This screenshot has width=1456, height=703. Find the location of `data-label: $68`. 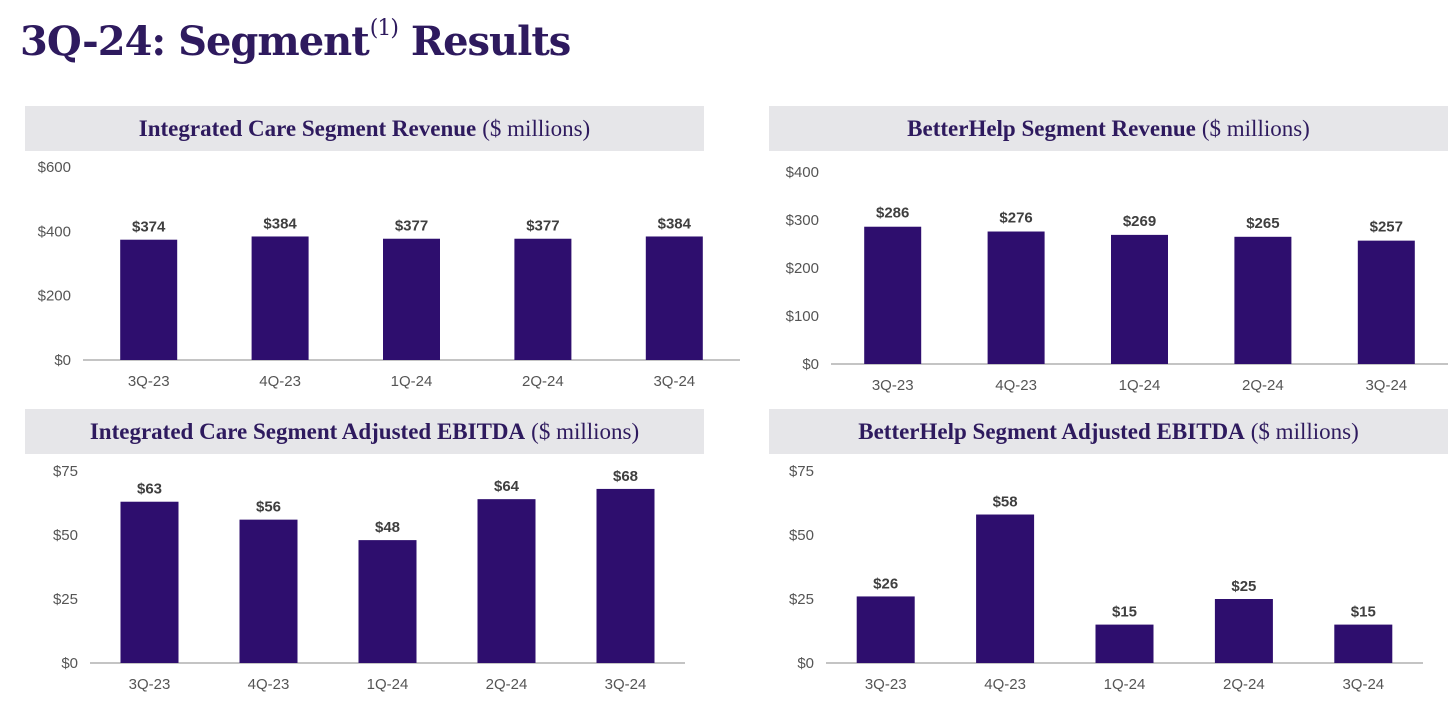

data-label: $68 is located at coordinates (625, 476).